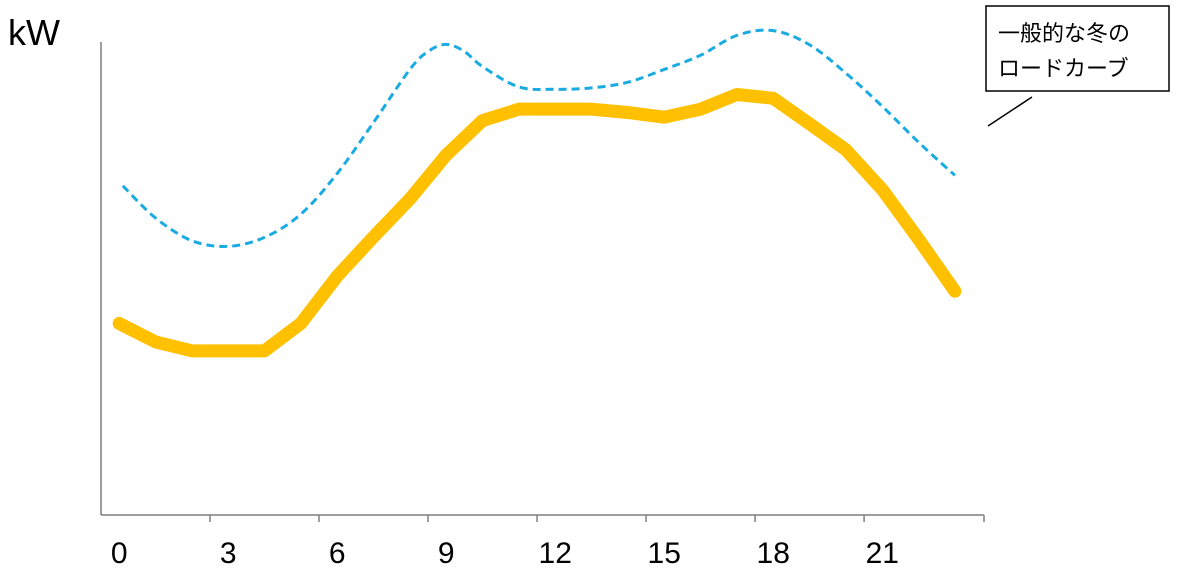 Image resolution: width=1204 pixels, height=569 pixels. I want to click on x-tick-label: 21, so click(882, 553).